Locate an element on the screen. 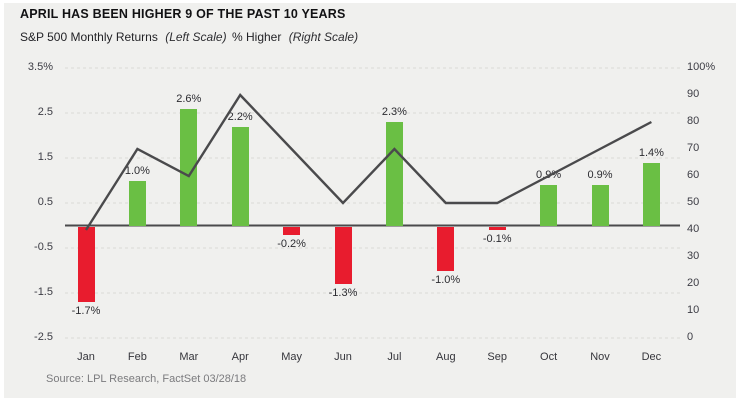  bar-apr is located at coordinates (240, 176).